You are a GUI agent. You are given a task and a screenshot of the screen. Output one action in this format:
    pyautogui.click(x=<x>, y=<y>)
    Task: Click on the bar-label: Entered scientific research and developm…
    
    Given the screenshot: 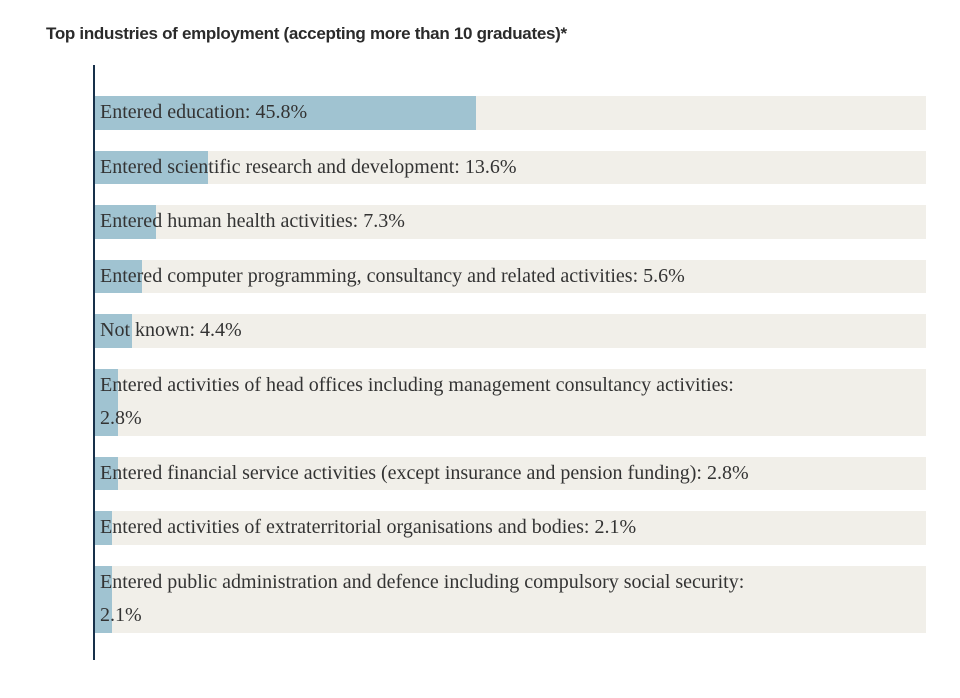 What is the action you would take?
    pyautogui.click(x=308, y=166)
    